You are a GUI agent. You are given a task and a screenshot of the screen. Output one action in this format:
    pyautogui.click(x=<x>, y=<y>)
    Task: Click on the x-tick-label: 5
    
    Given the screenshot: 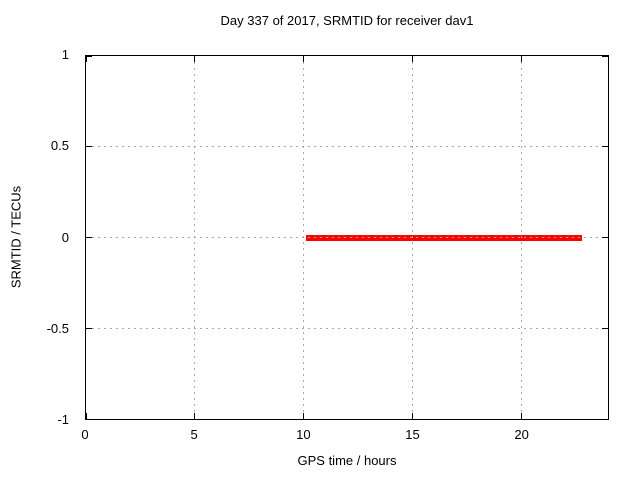 What is the action you would take?
    pyautogui.click(x=194, y=434)
    